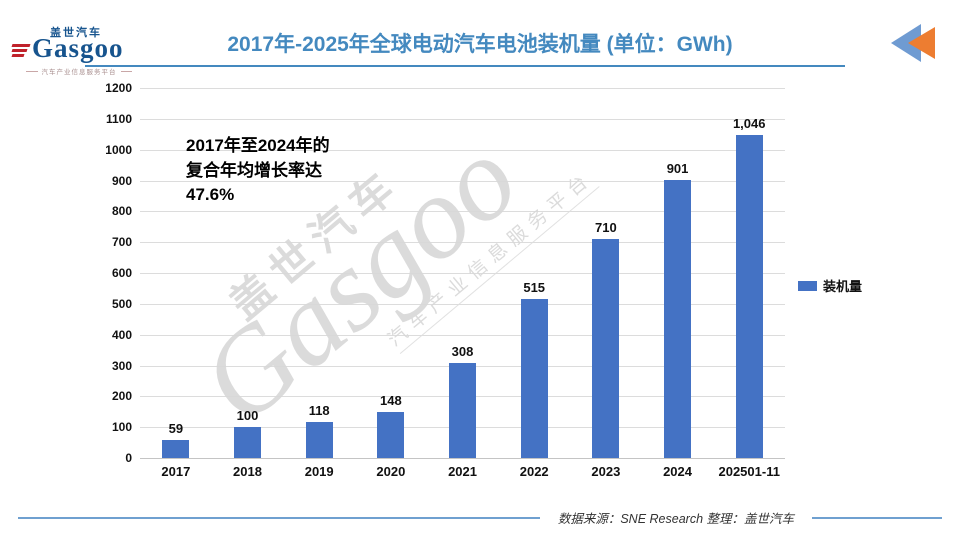 This screenshot has width=960, height=540. Describe the element at coordinates (176, 471) in the screenshot. I see `x-axis-label: 2017` at that location.